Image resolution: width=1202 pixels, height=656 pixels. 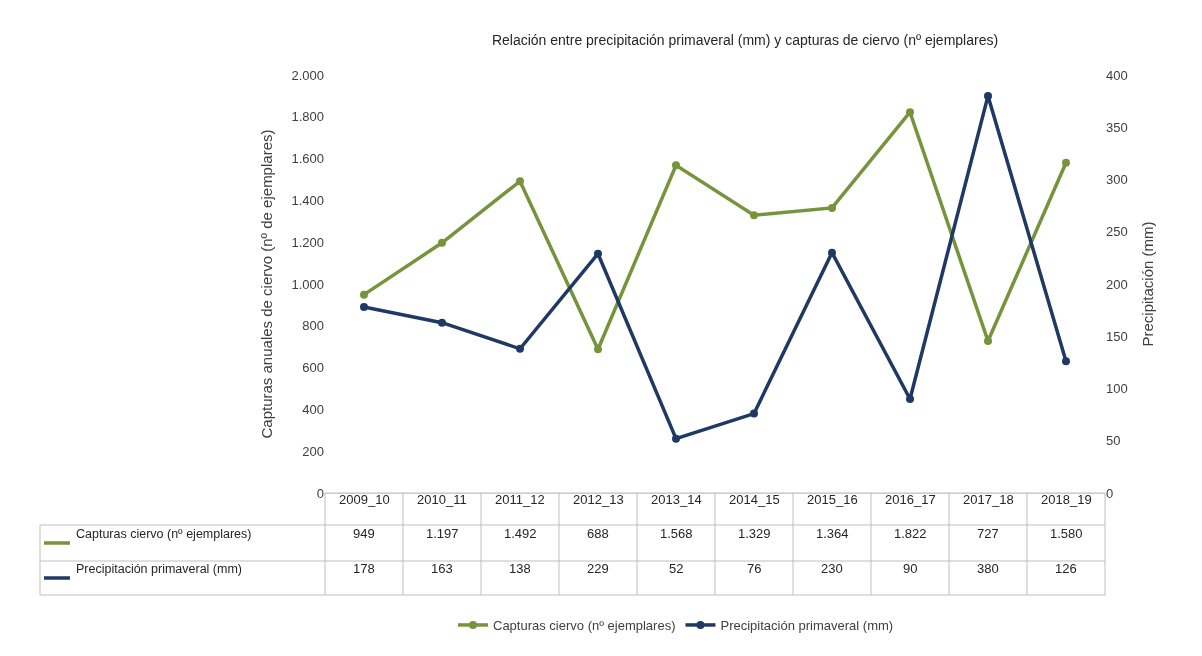 What do you see at coordinates (442, 568) in the screenshot?
I see `data-label: 163` at bounding box center [442, 568].